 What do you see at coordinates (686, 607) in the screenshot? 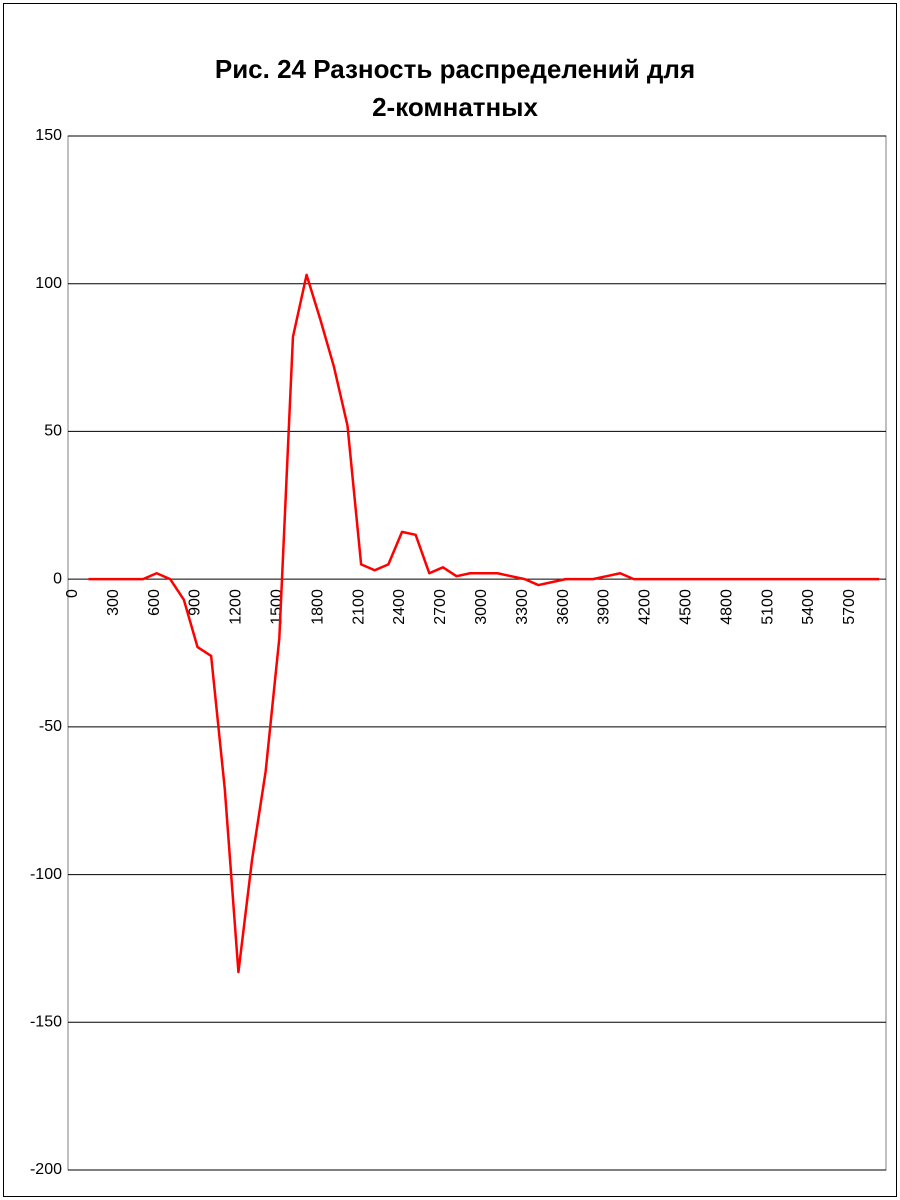
I see `x-tick-label: 4500` at bounding box center [686, 607].